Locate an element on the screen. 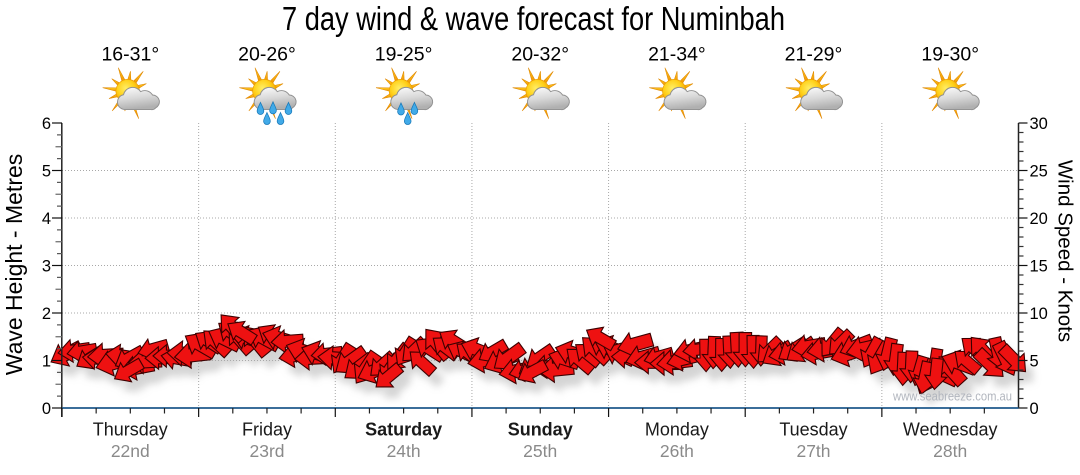 This screenshot has height=475, width=1080. svg-text: 20-32° is located at coordinates (540, 55).